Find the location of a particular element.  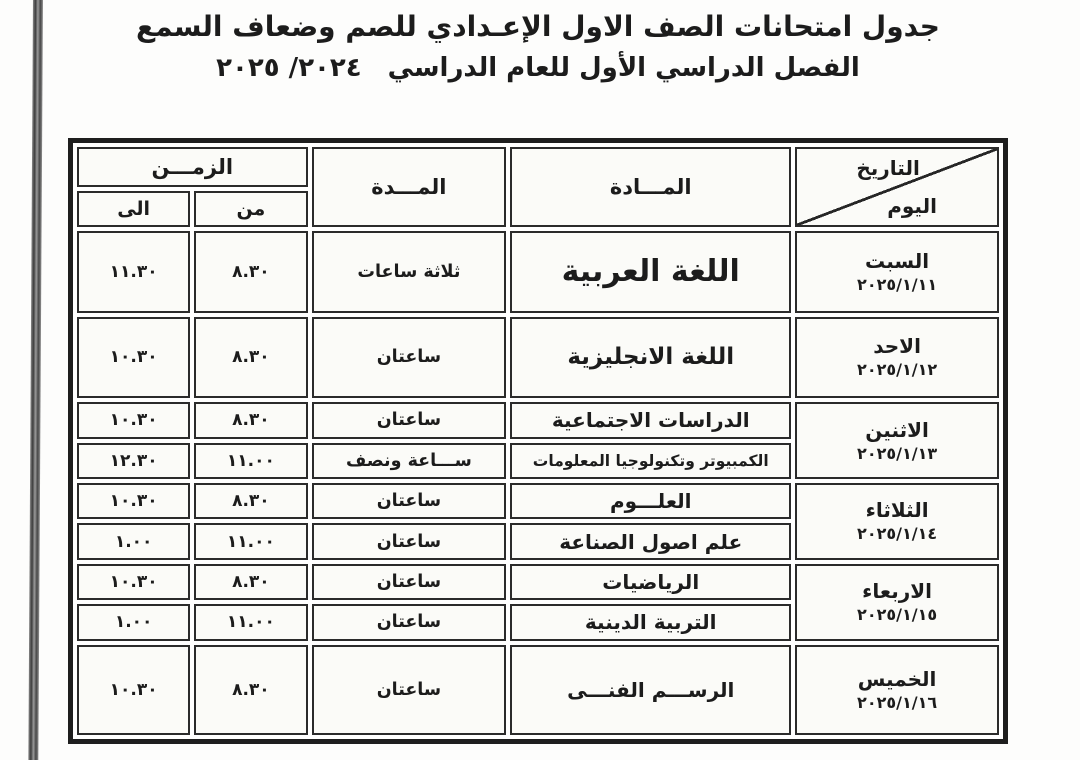

header-time: الزمـــن is located at coordinates (192, 167).